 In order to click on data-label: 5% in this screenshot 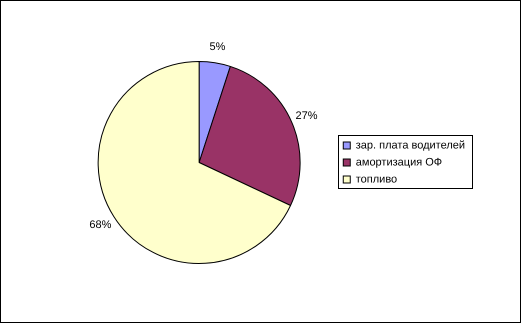, I will do `click(217, 46)`.